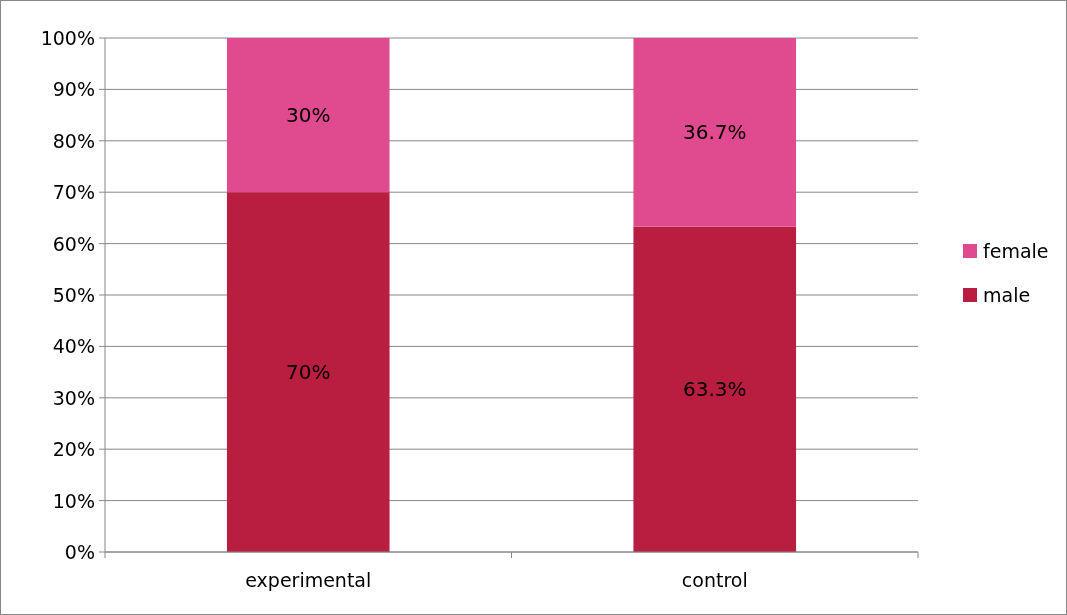 This screenshot has width=1067, height=615. Describe the element at coordinates (73, 243) in the screenshot. I see `y-tick-label: 60%` at that location.